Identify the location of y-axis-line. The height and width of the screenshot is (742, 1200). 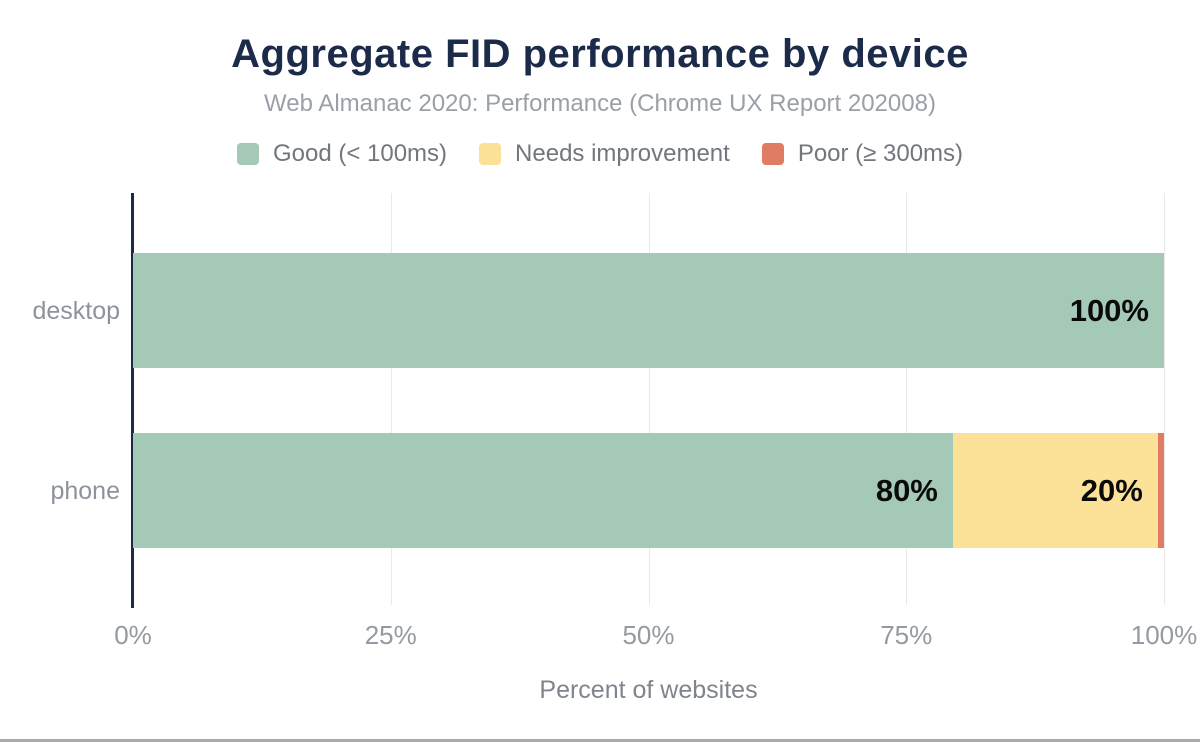
(132, 400).